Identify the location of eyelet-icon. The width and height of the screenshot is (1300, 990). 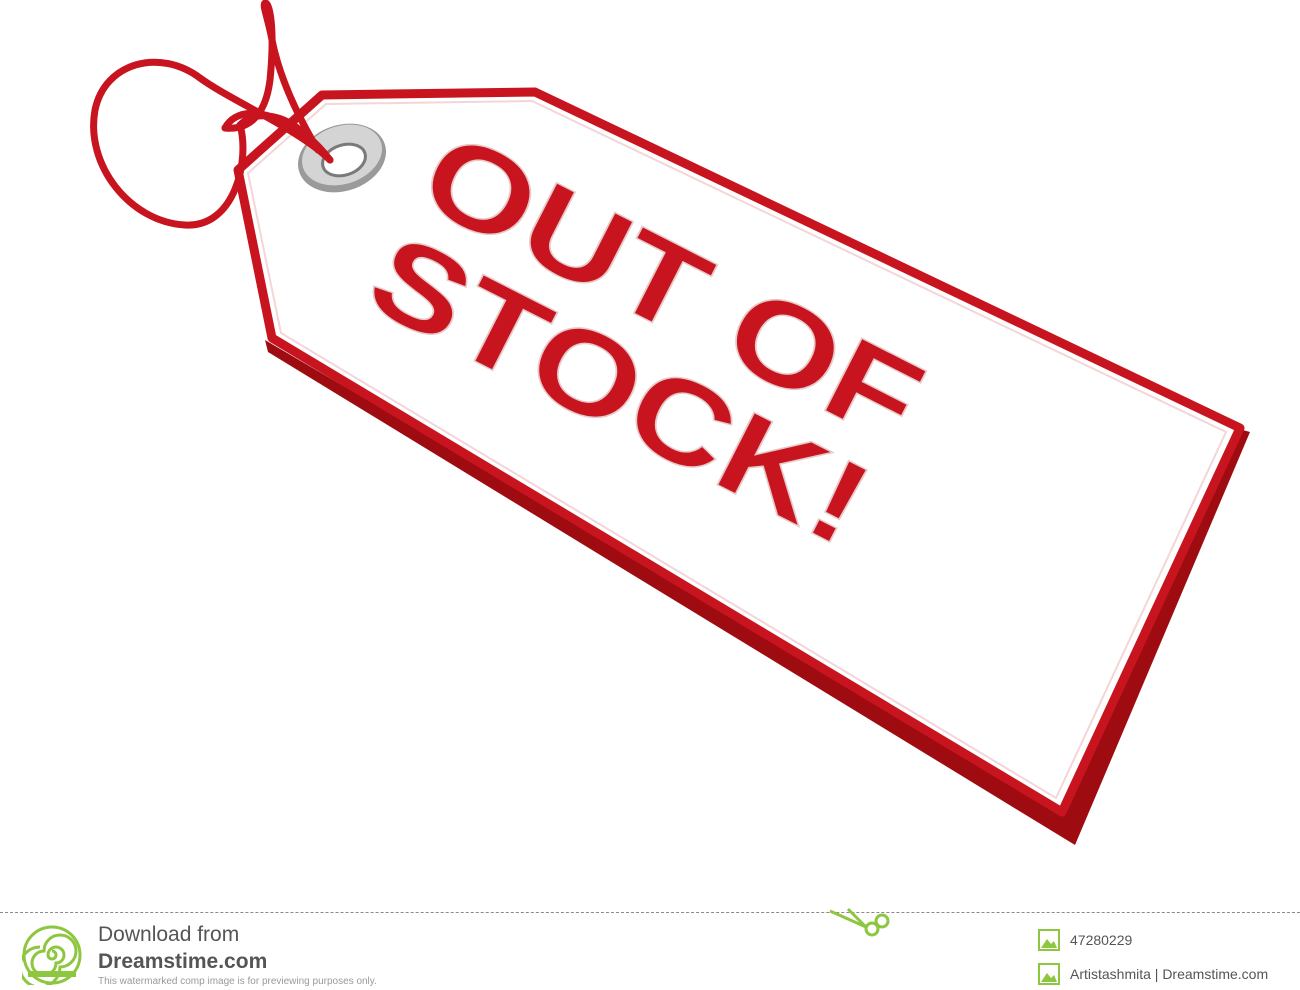
(342, 158).